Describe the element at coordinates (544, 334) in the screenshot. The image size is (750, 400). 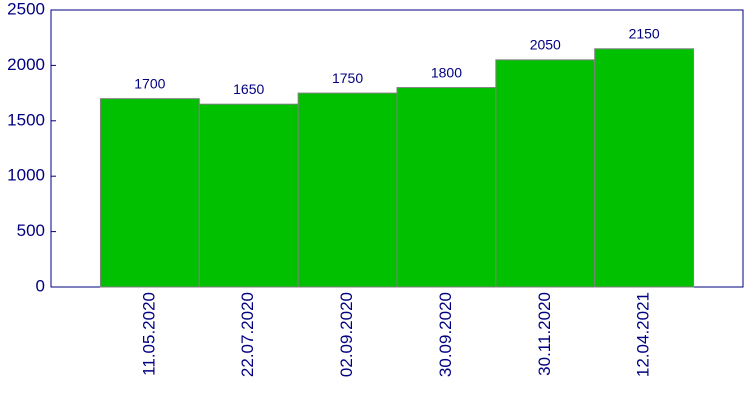
I see `x-tick-label: 30.11.2020` at that location.